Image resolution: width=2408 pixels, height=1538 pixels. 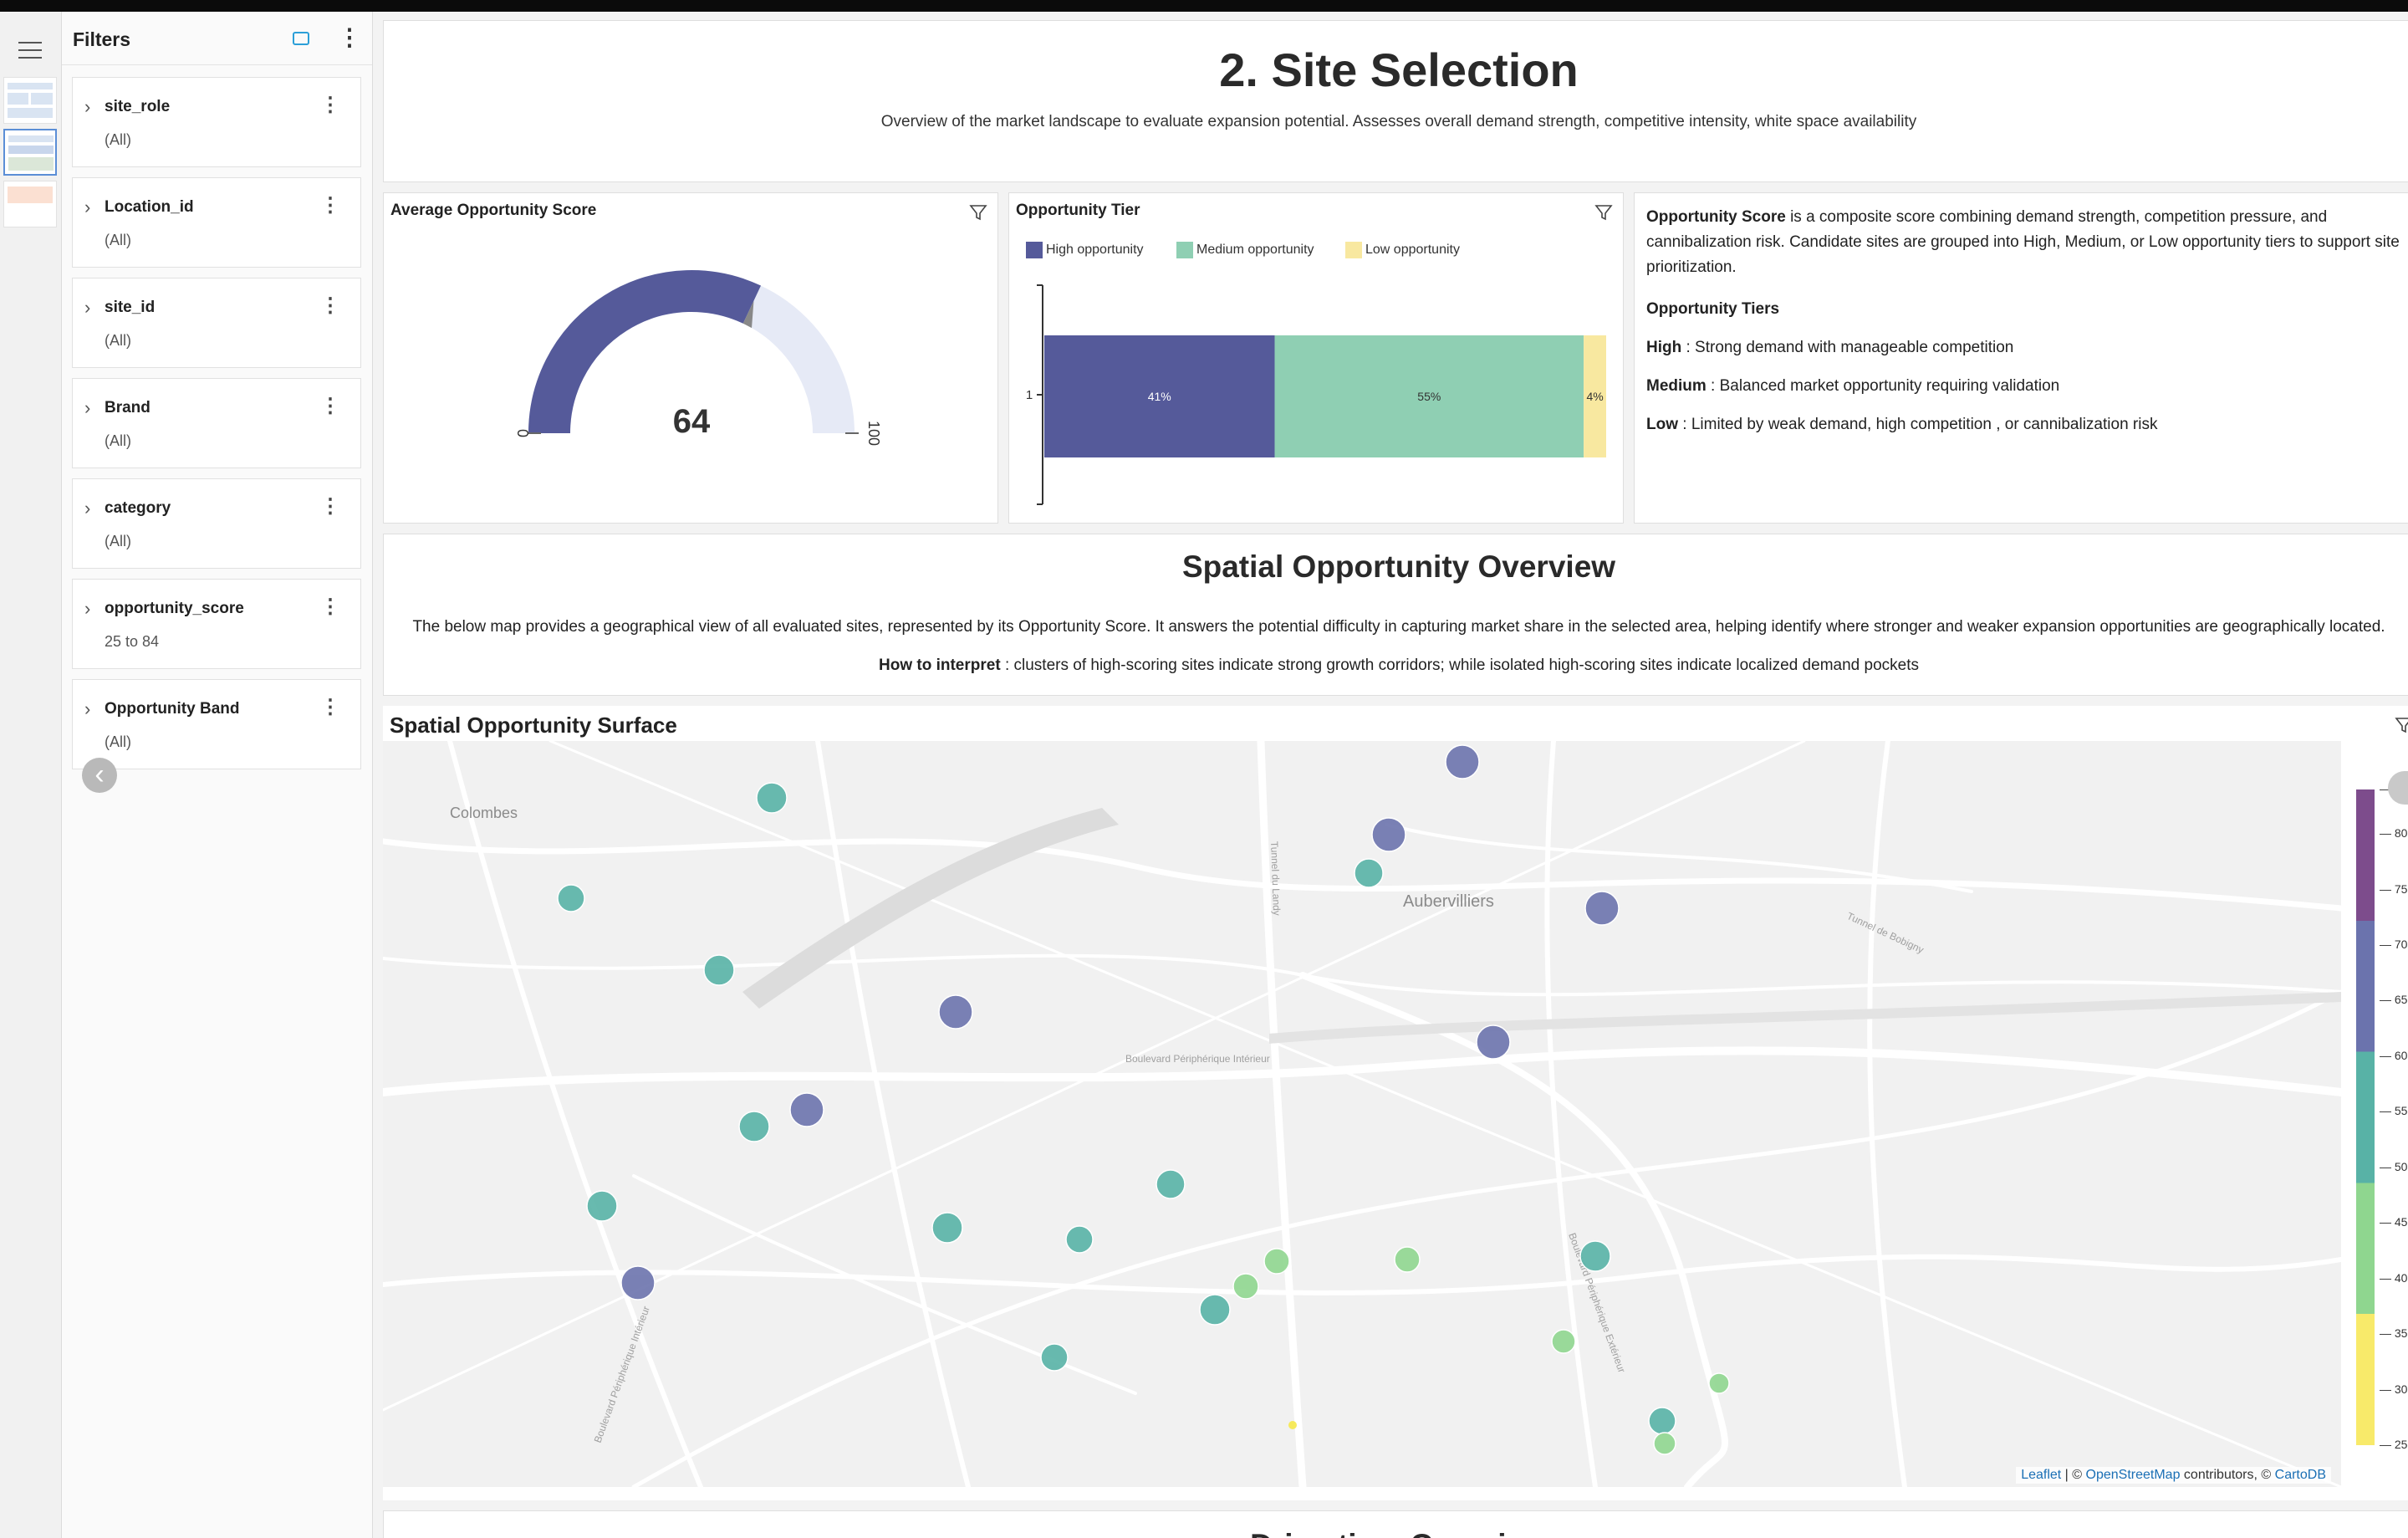 What do you see at coordinates (217, 624) in the screenshot?
I see `filter-opportunity-score: › opportunity_score ⋮ 25 to 84` at bounding box center [217, 624].